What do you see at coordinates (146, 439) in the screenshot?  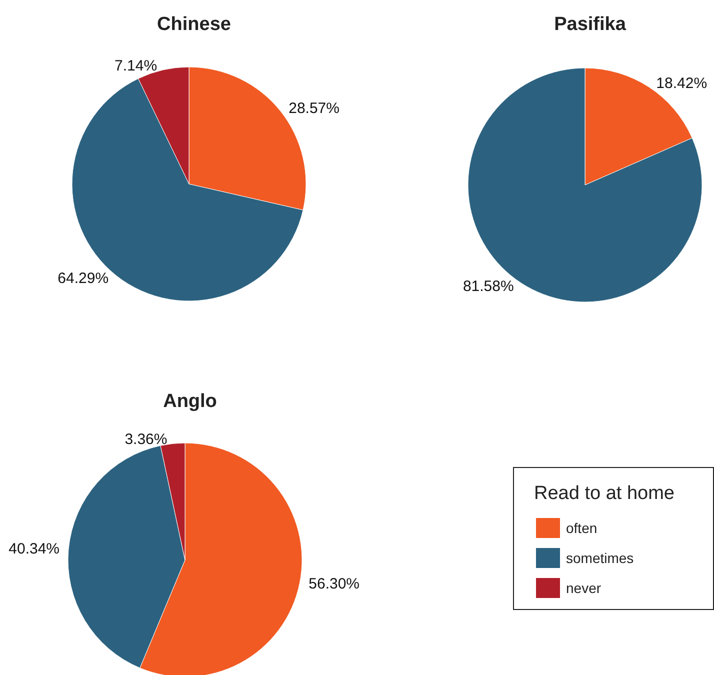 I see `data-label: 3.36%` at bounding box center [146, 439].